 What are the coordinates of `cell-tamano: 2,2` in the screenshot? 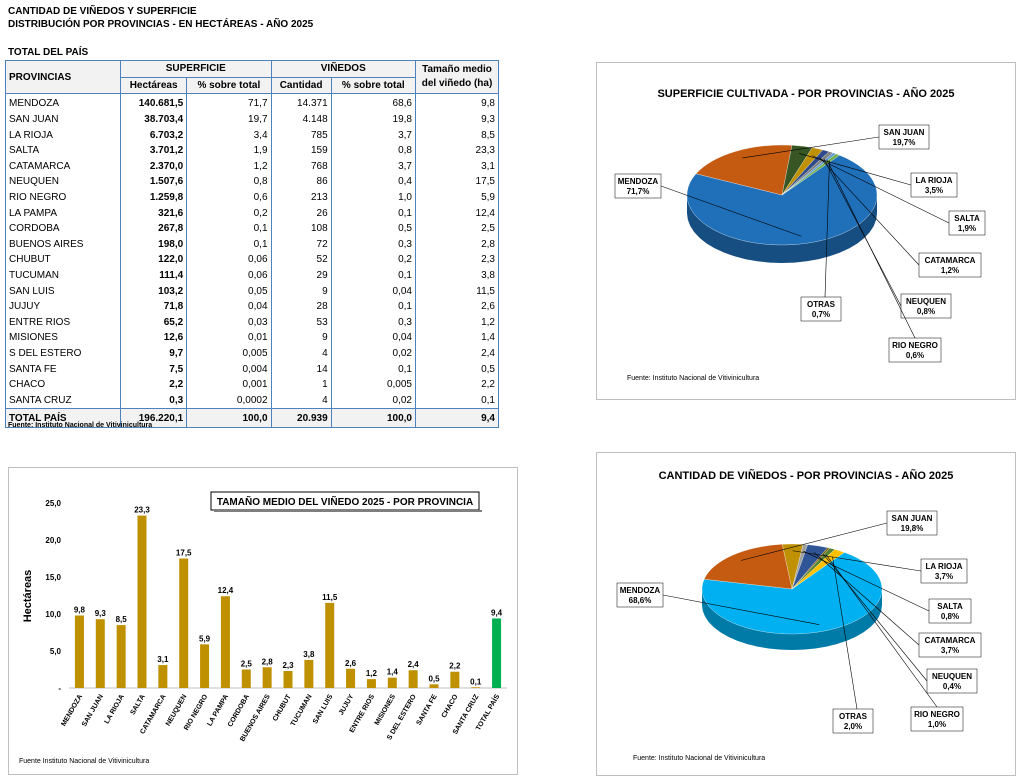 It's located at (457, 384).